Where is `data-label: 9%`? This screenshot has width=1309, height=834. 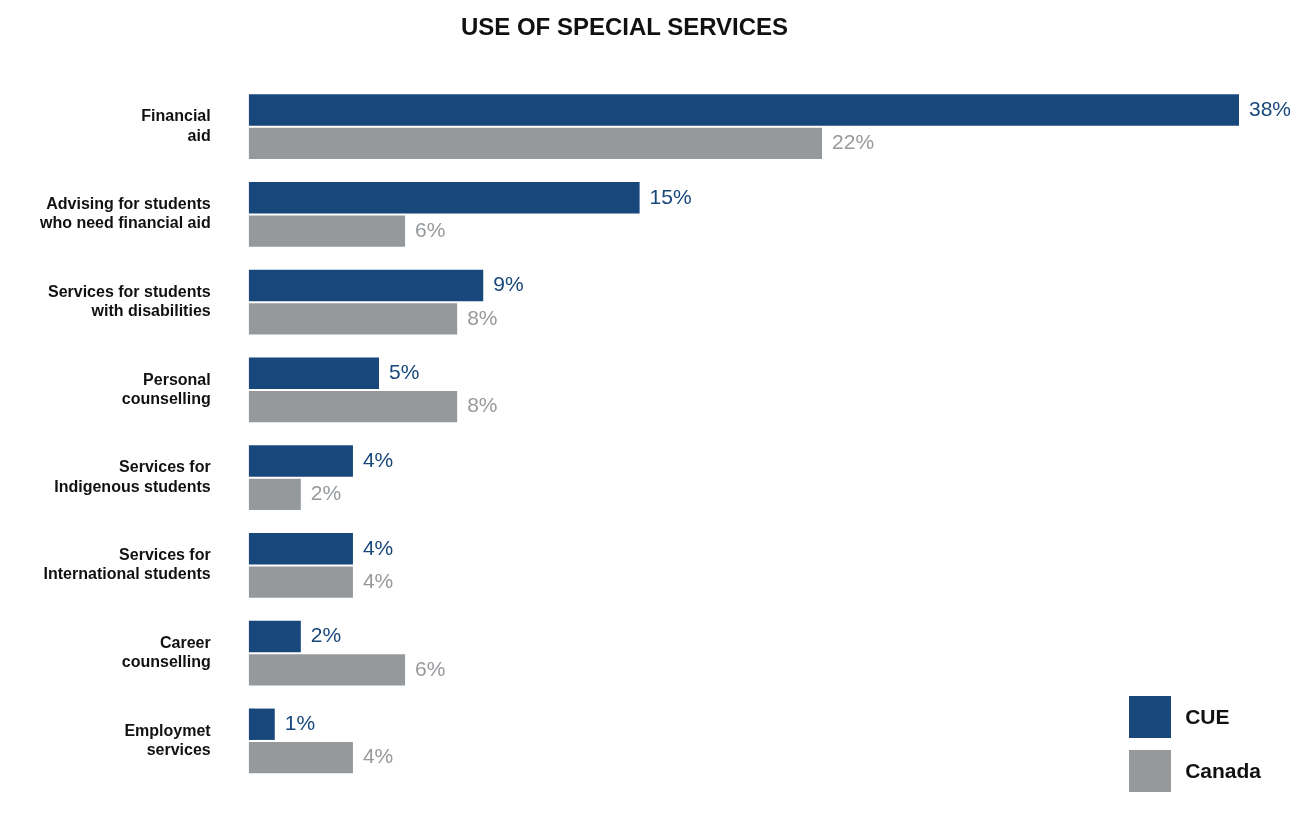
data-label: 9% is located at coordinates (508, 284).